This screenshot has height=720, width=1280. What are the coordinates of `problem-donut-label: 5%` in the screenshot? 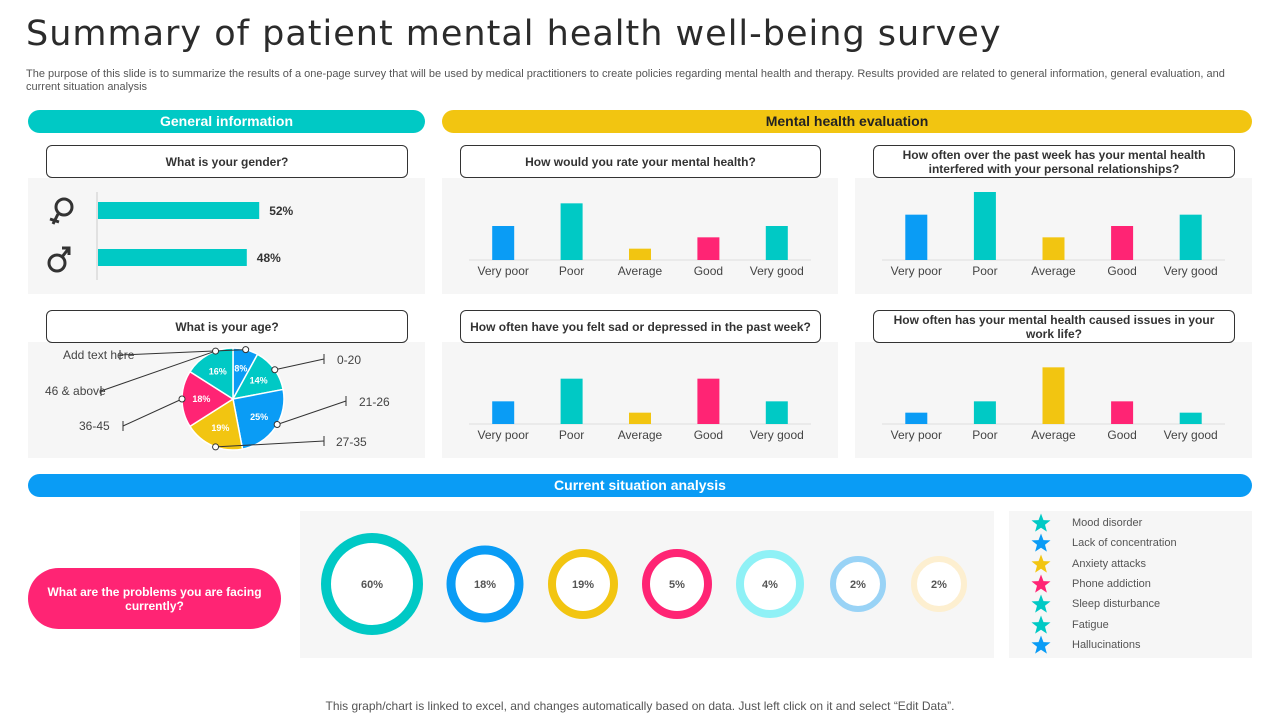 It's located at (677, 585).